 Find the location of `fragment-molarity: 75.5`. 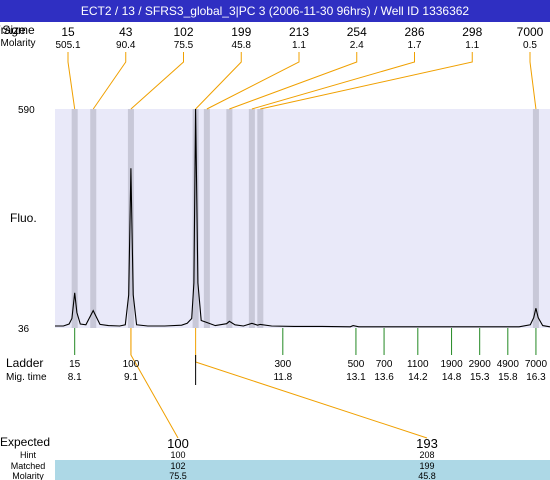

fragment-molarity: 75.5 is located at coordinates (184, 45).